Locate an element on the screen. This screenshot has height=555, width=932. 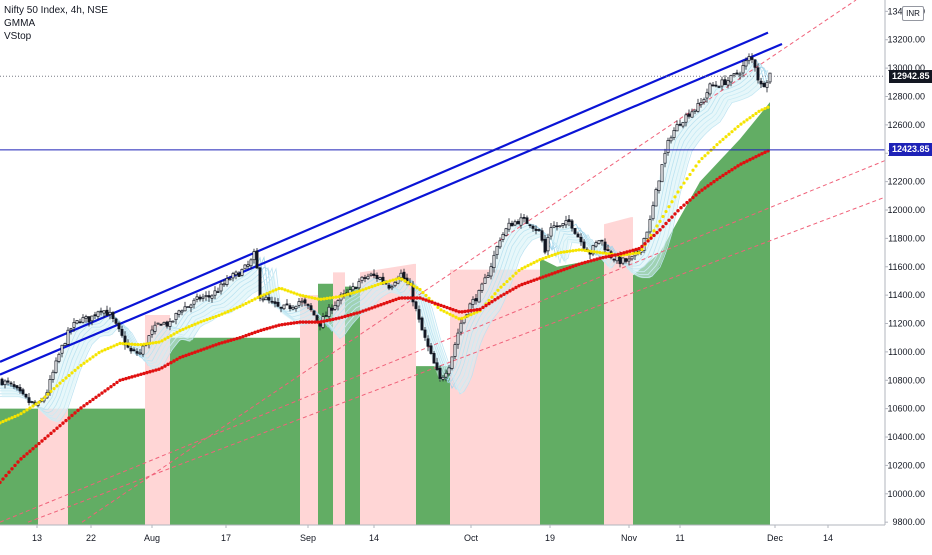
x-tick-label: 19 is located at coordinates (550, 538).